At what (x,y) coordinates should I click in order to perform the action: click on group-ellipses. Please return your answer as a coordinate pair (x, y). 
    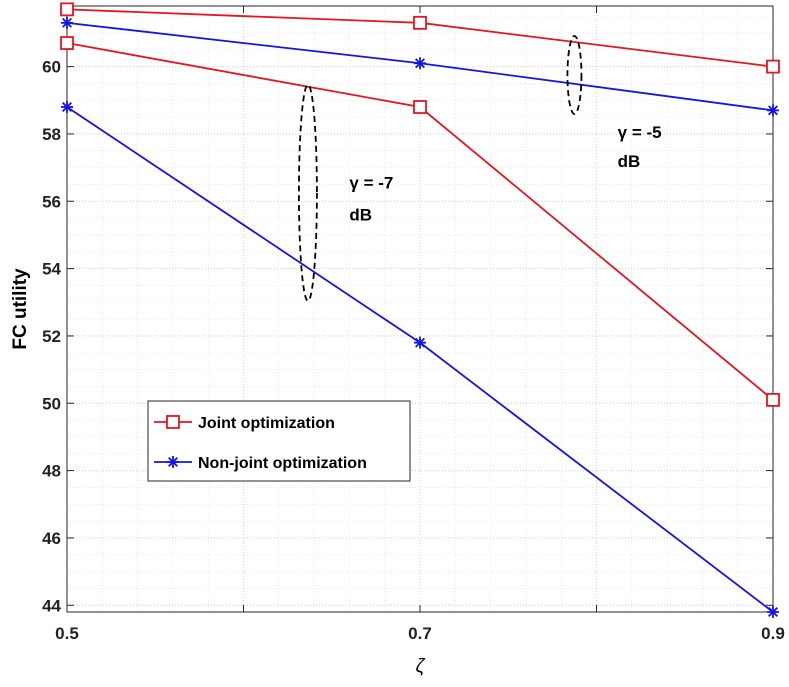
    Looking at the image, I should click on (440, 168).